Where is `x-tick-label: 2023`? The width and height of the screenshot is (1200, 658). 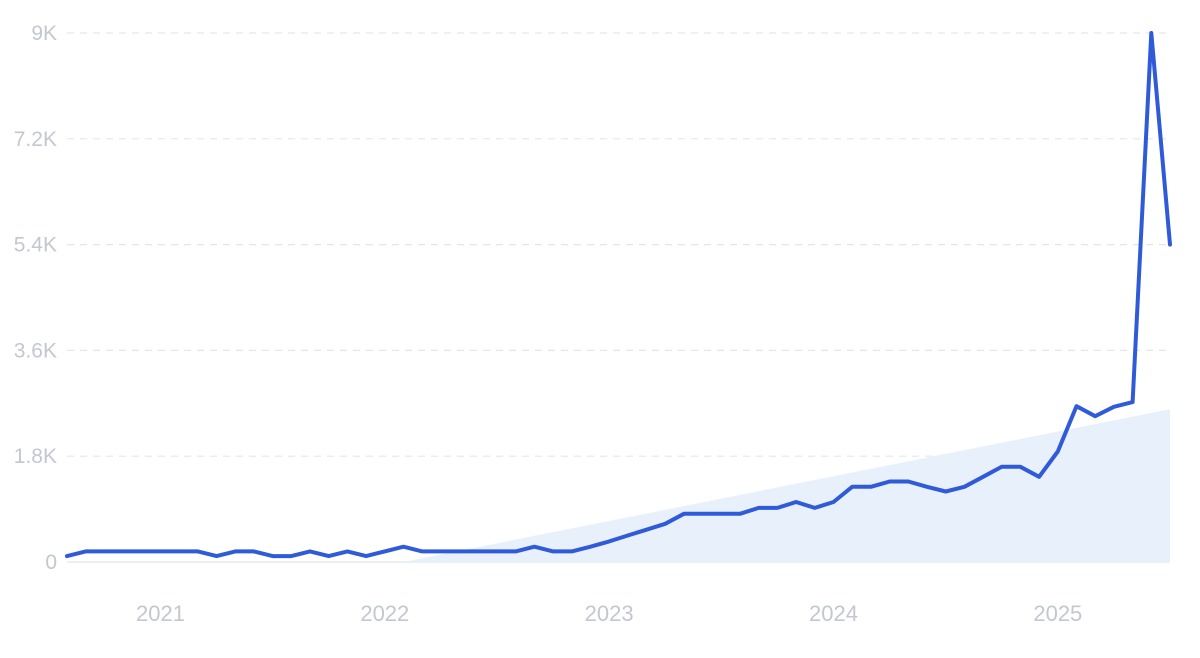
x-tick-label: 2023 is located at coordinates (609, 613).